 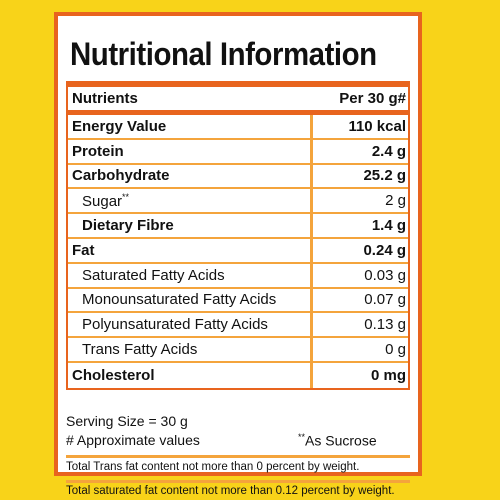 I want to click on nutrient-name: Fat, so click(x=83, y=250).